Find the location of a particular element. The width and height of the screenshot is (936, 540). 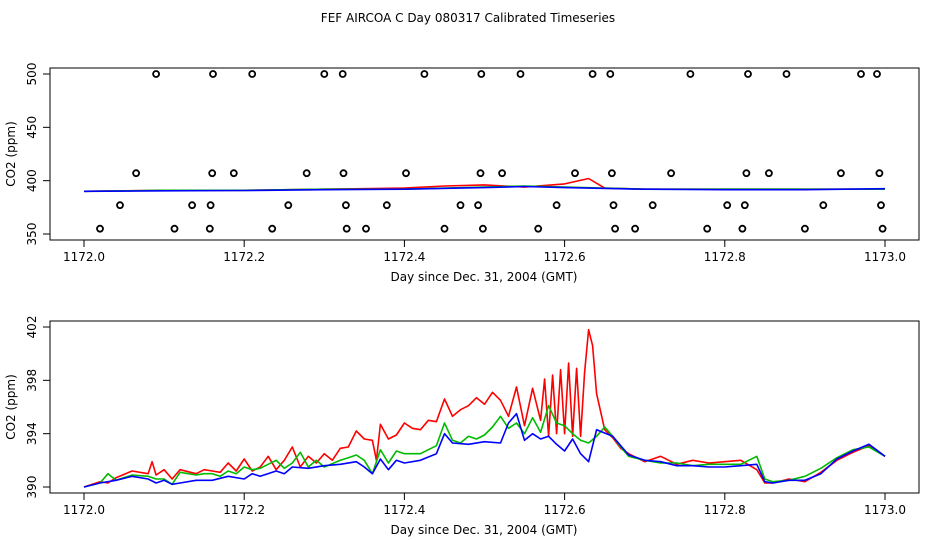

top-x-tick-label: 1173.0 is located at coordinates (885, 257).